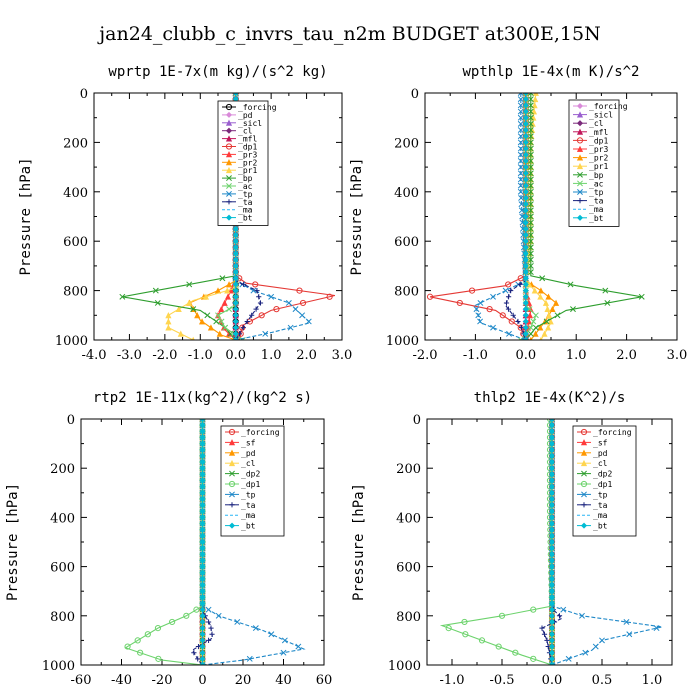  Describe the element at coordinates (164, 355) in the screenshot. I see `x-tick-label: -2.0` at that location.